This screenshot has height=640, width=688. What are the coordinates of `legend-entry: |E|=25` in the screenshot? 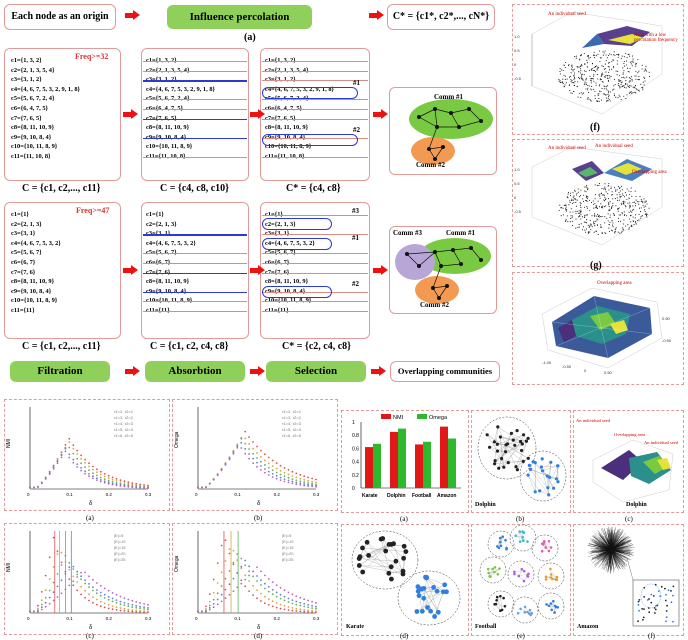 It's located at (288, 559).